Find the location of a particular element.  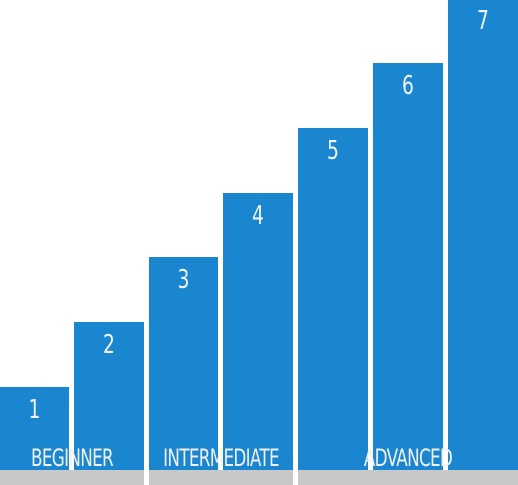

step-5: 5 is located at coordinates (333, 306).